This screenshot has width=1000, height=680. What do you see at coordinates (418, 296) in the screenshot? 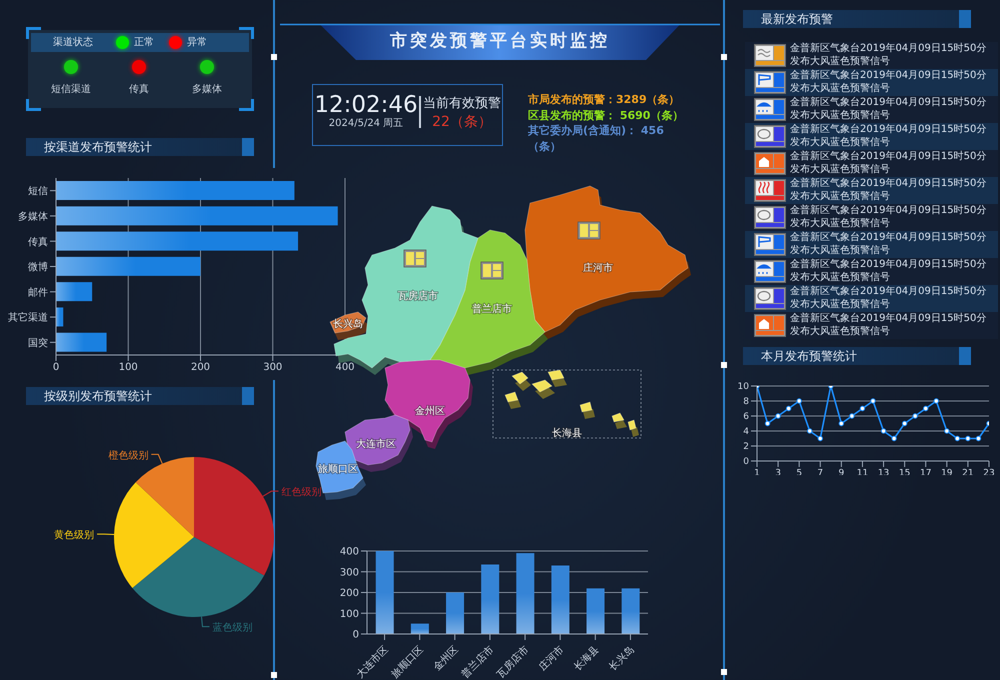
I see `category-label: 瓦房店市` at bounding box center [418, 296].